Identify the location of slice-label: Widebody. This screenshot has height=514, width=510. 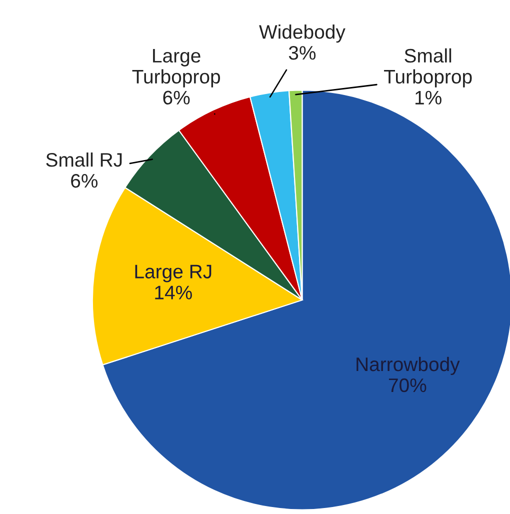
(302, 33).